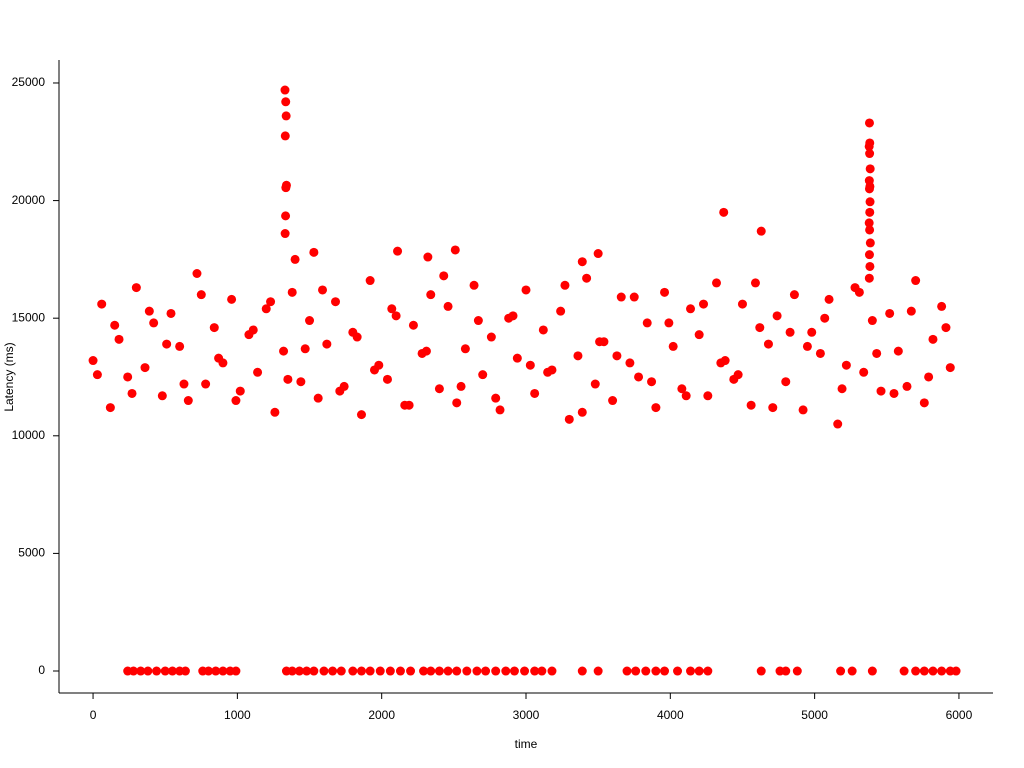  What do you see at coordinates (29, 82) in the screenshot?
I see `y-tick-label: 25000` at bounding box center [29, 82].